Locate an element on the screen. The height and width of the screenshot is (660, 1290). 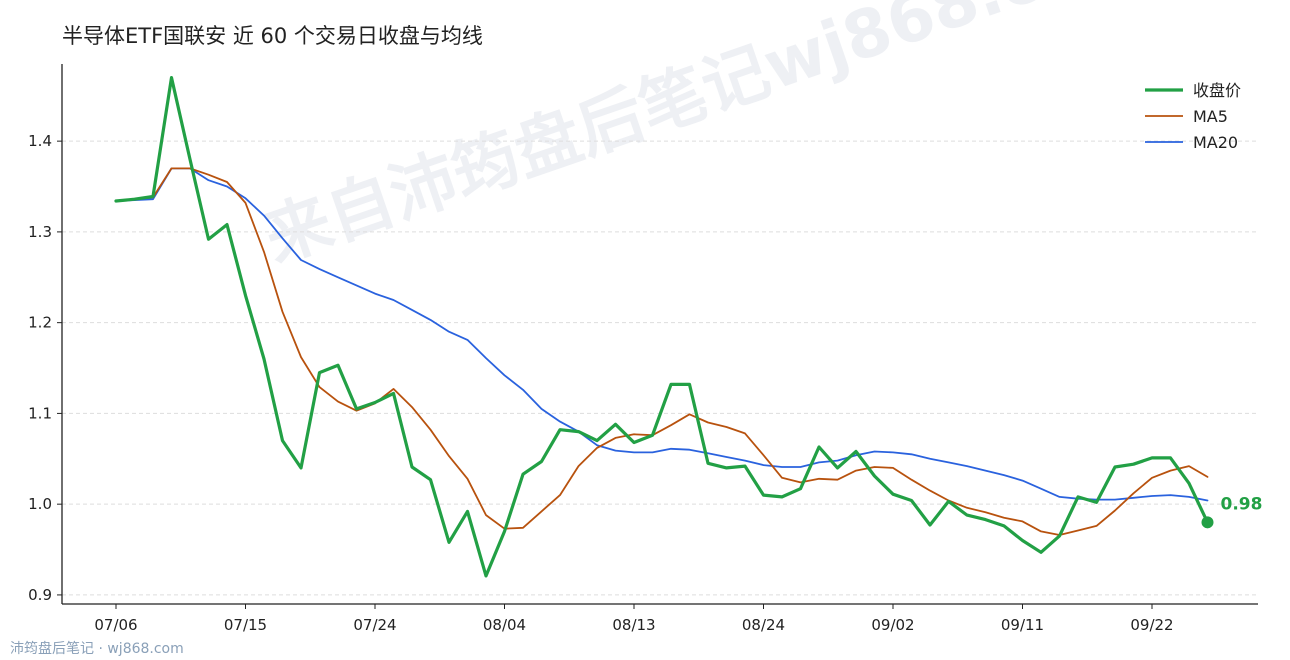
y-tick-label: 0.9 is located at coordinates (40, 595).